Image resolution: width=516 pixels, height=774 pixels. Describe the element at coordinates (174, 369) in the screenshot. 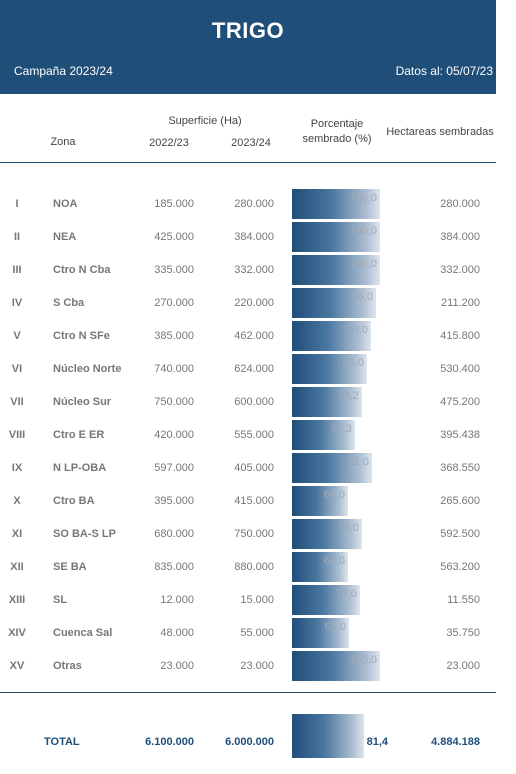

I see `surface-2022-23: 740.000` at that location.